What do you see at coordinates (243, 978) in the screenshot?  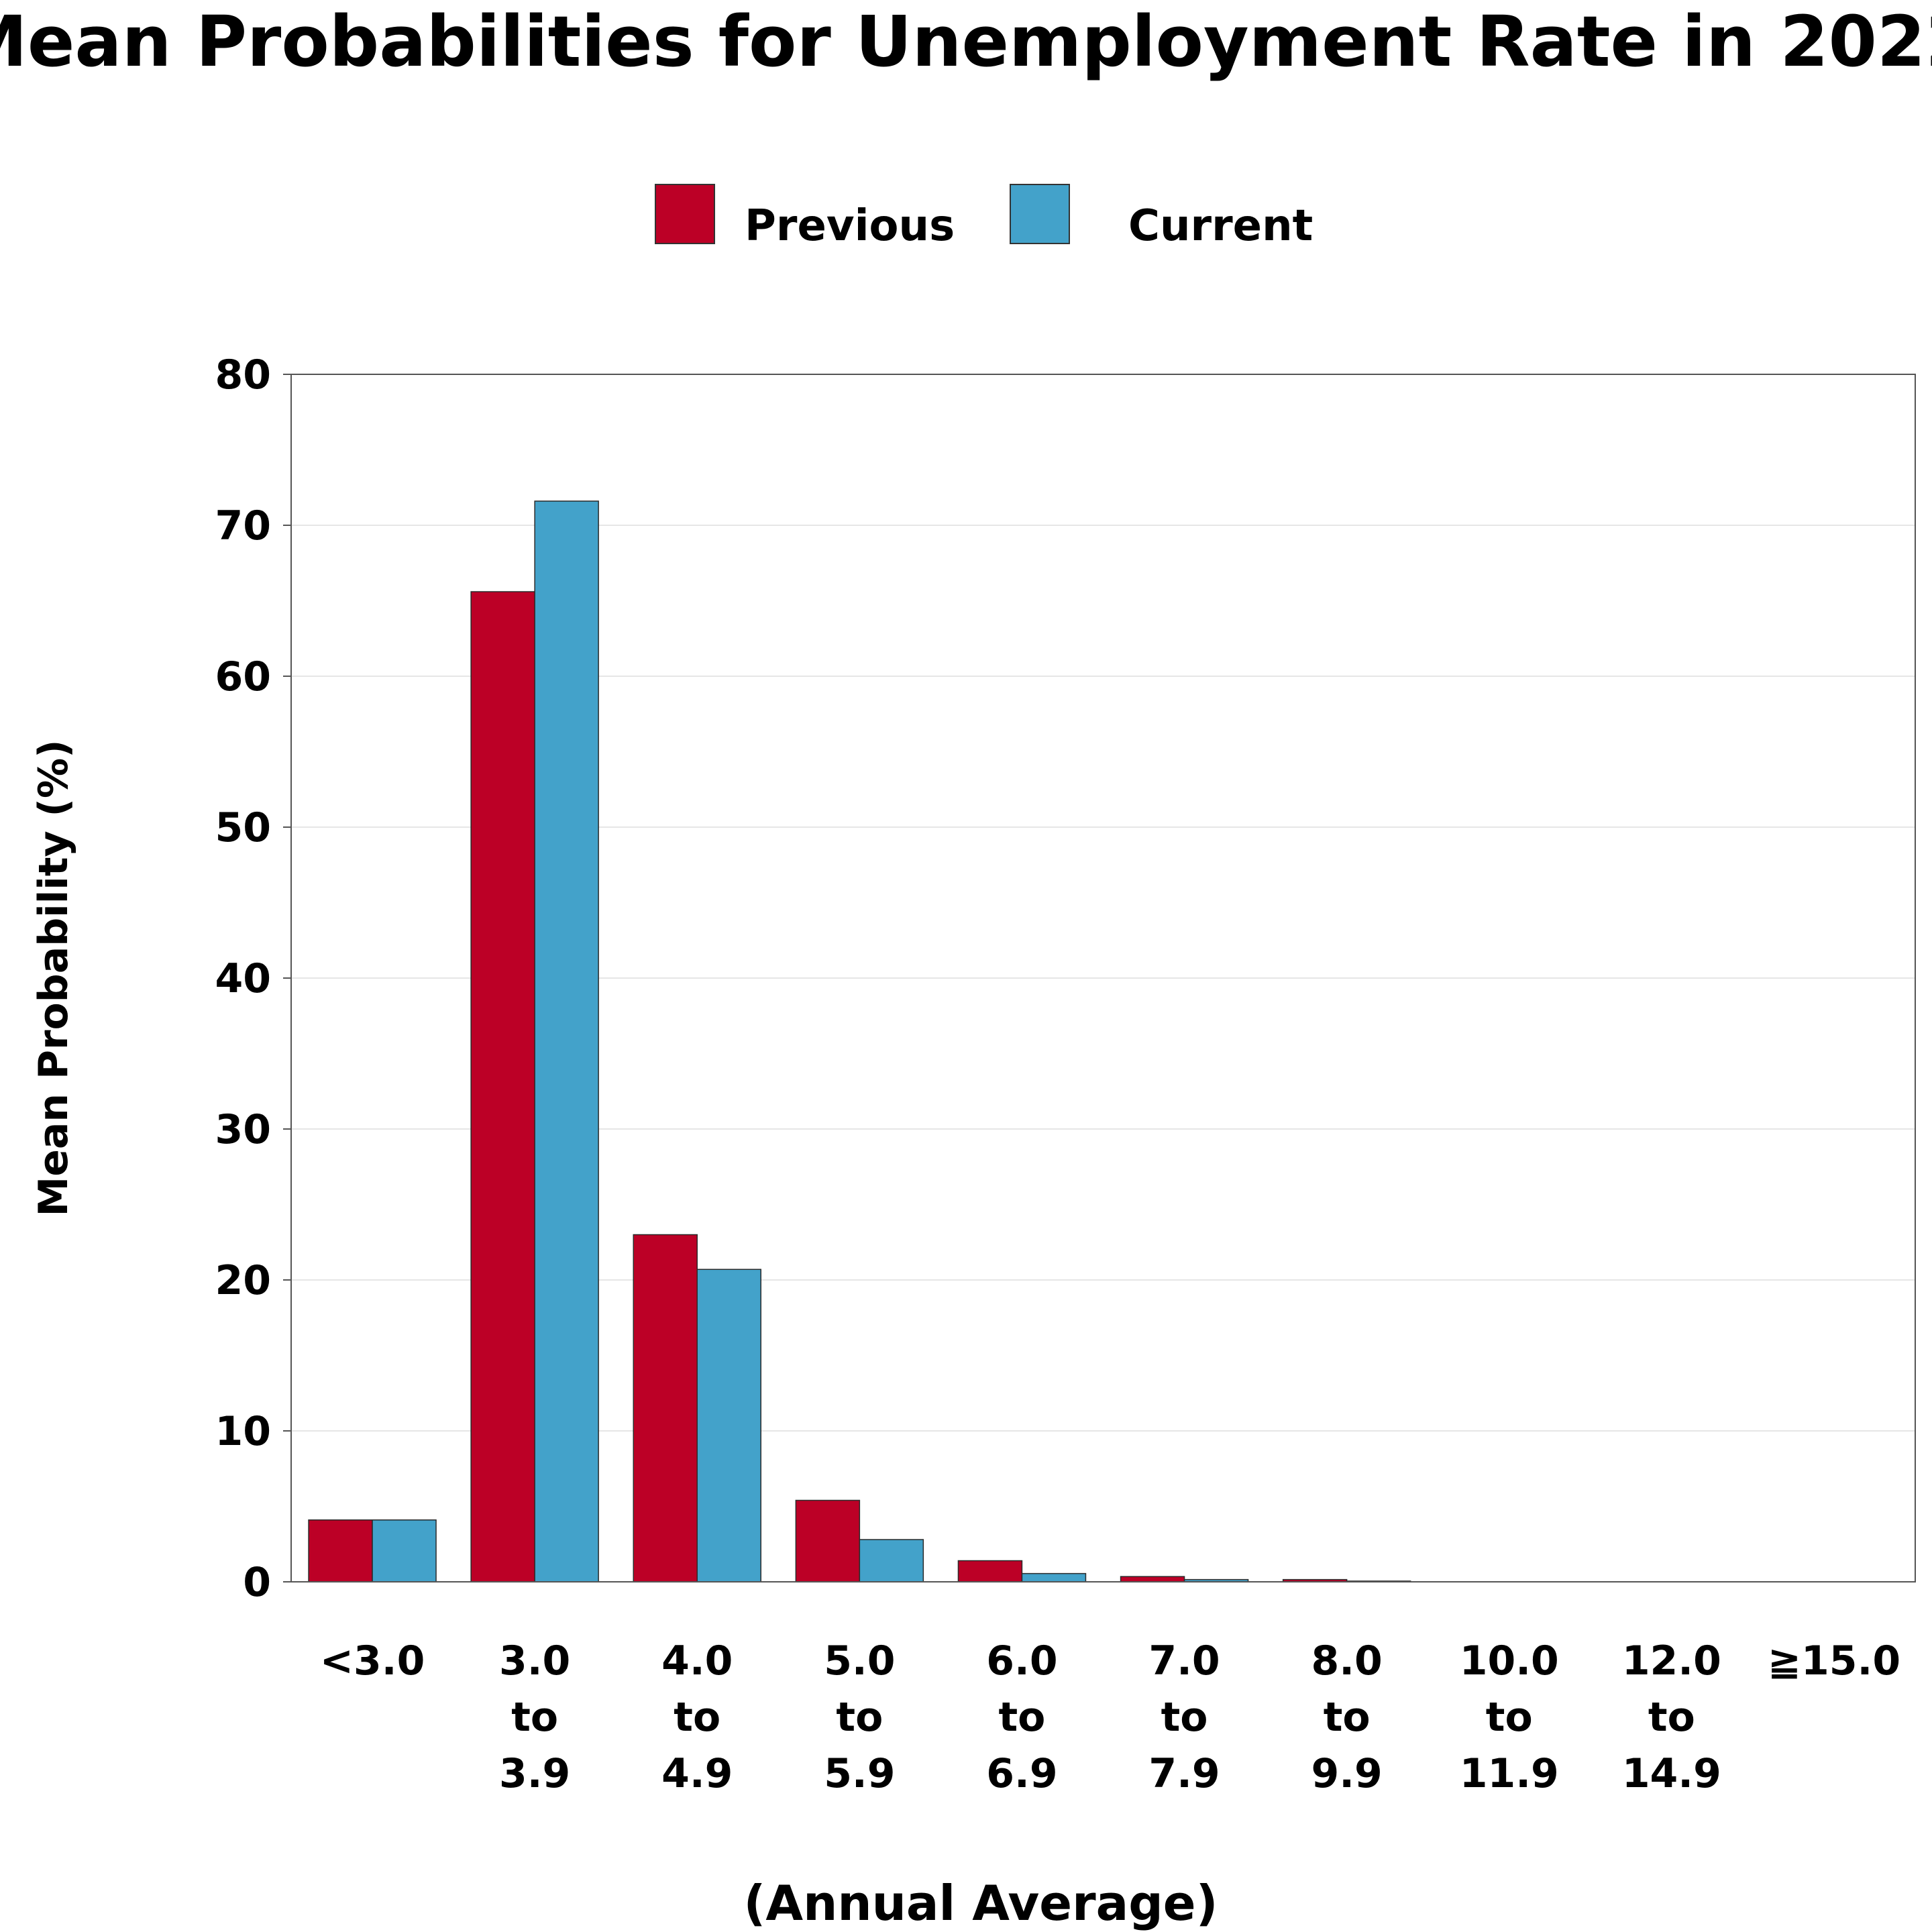 I see `y-tick-label: 40` at bounding box center [243, 978].